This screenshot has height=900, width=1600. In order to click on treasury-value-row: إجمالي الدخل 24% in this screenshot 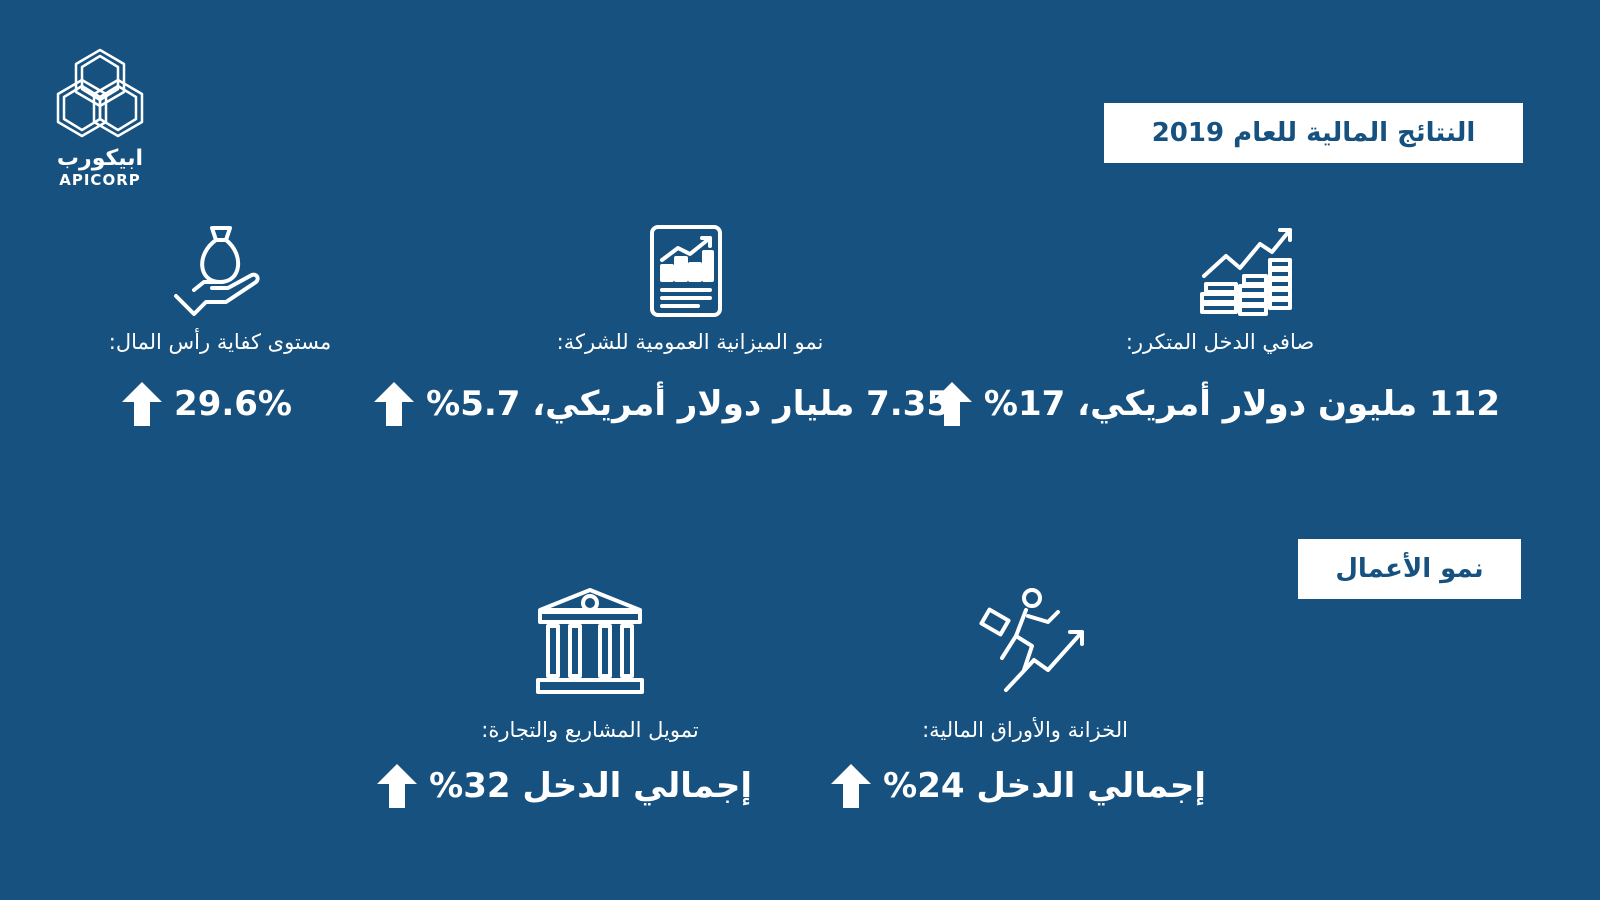, I will do `click(1018, 786)`.